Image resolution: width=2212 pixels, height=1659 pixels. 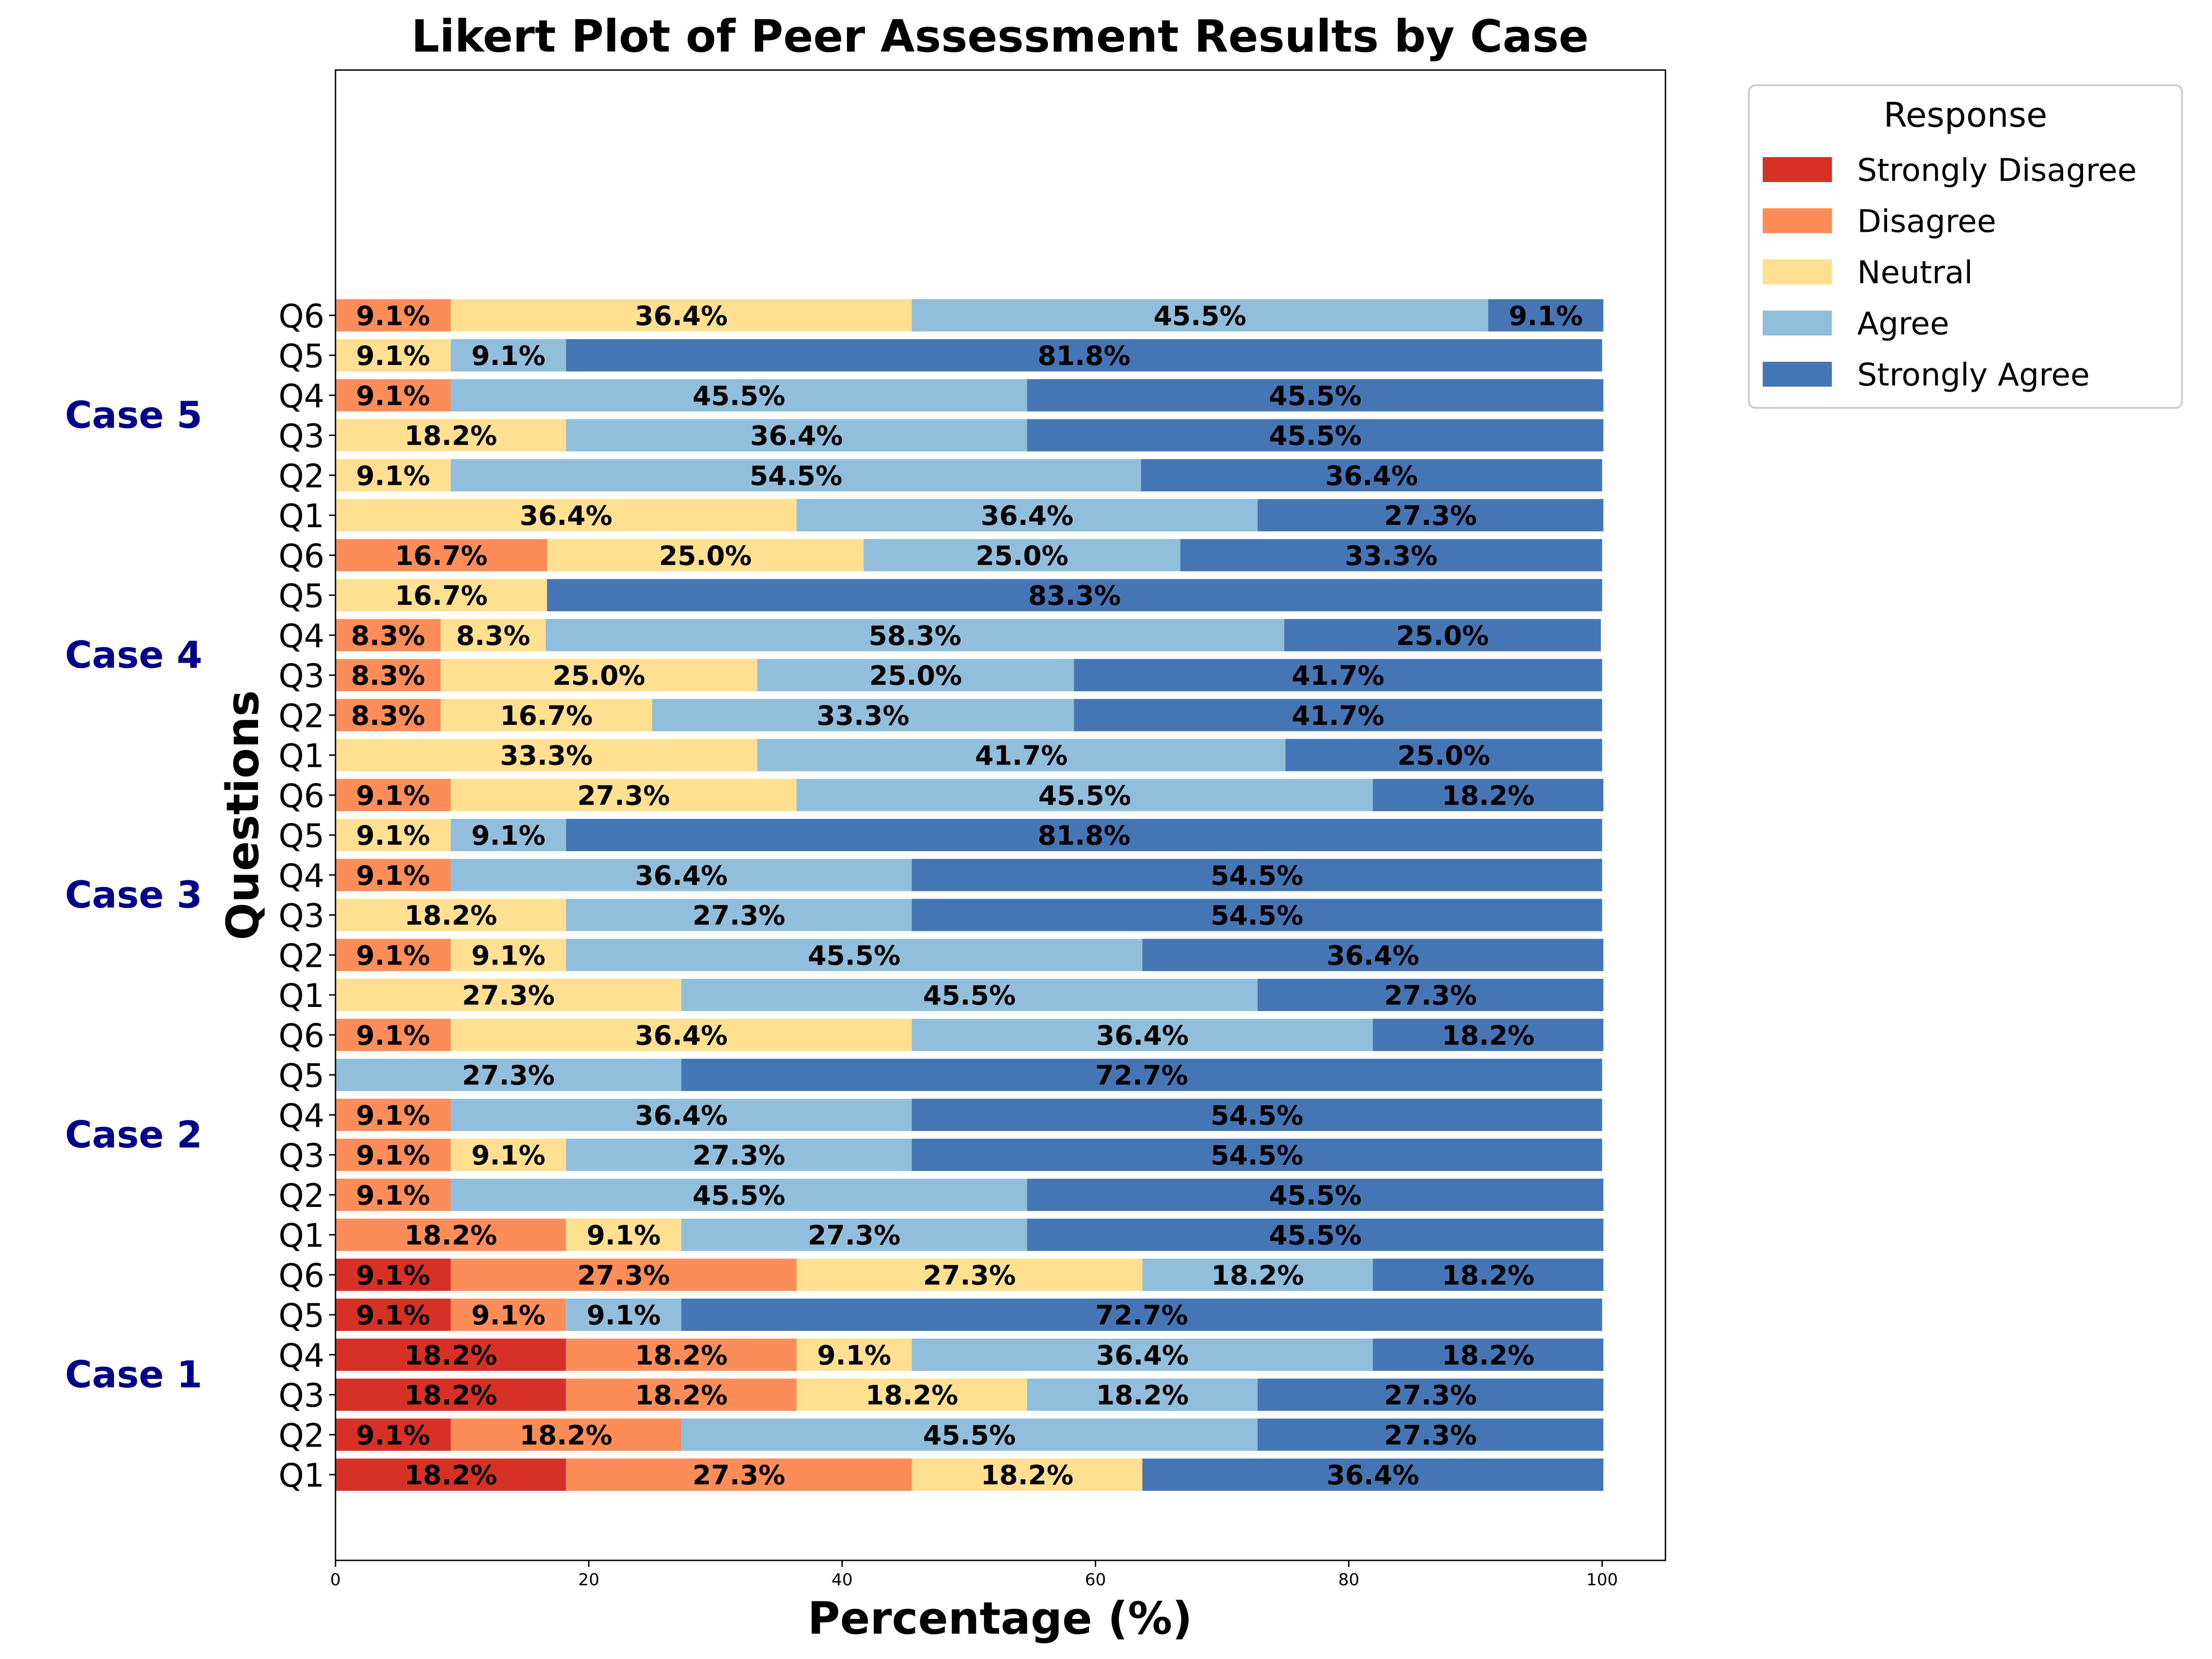 I want to click on bar-value-label: 81.8%, so click(x=1084, y=835).